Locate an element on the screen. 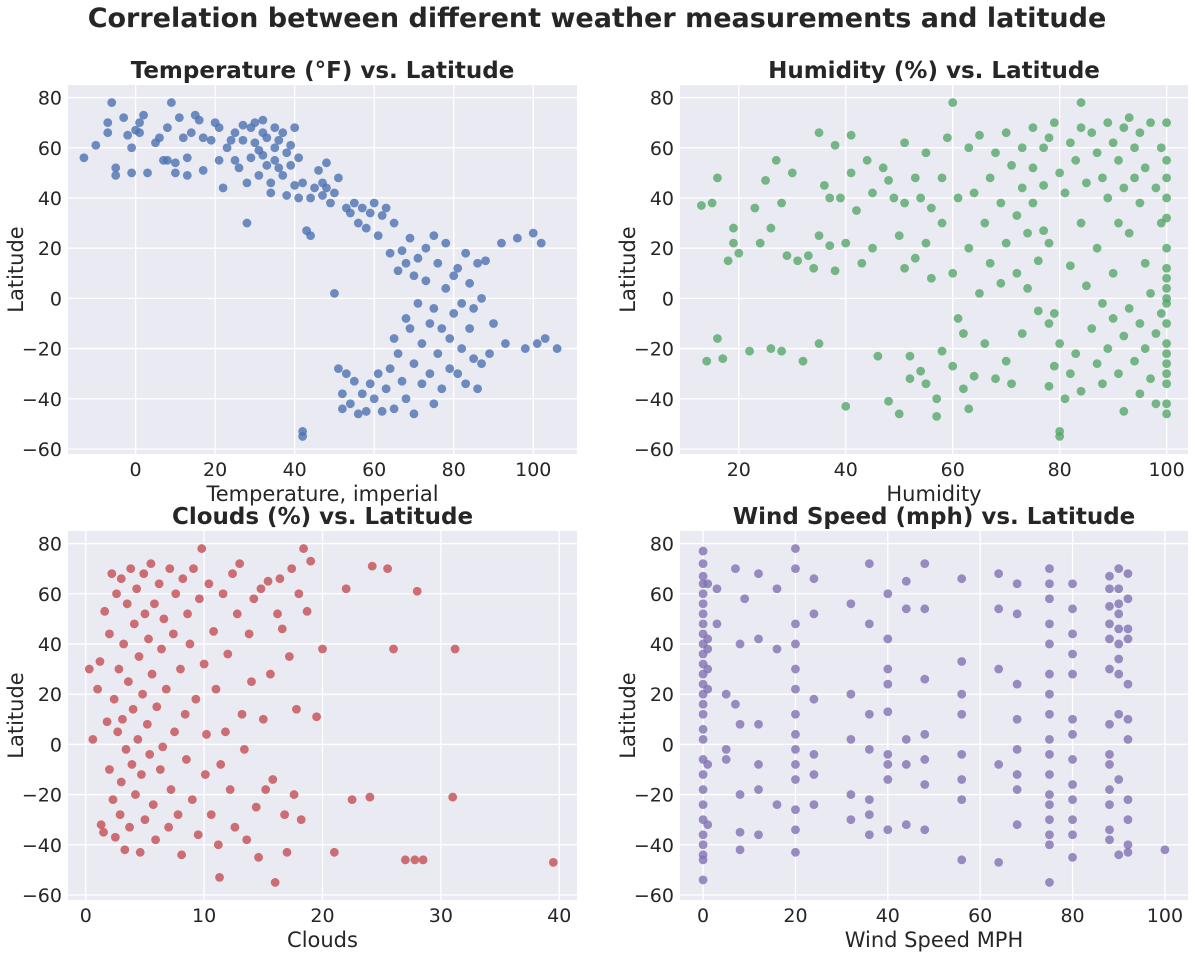 Image resolution: width=1195 pixels, height=955 pixels. temperature-y-tick-label: −60 is located at coordinates (42, 450).